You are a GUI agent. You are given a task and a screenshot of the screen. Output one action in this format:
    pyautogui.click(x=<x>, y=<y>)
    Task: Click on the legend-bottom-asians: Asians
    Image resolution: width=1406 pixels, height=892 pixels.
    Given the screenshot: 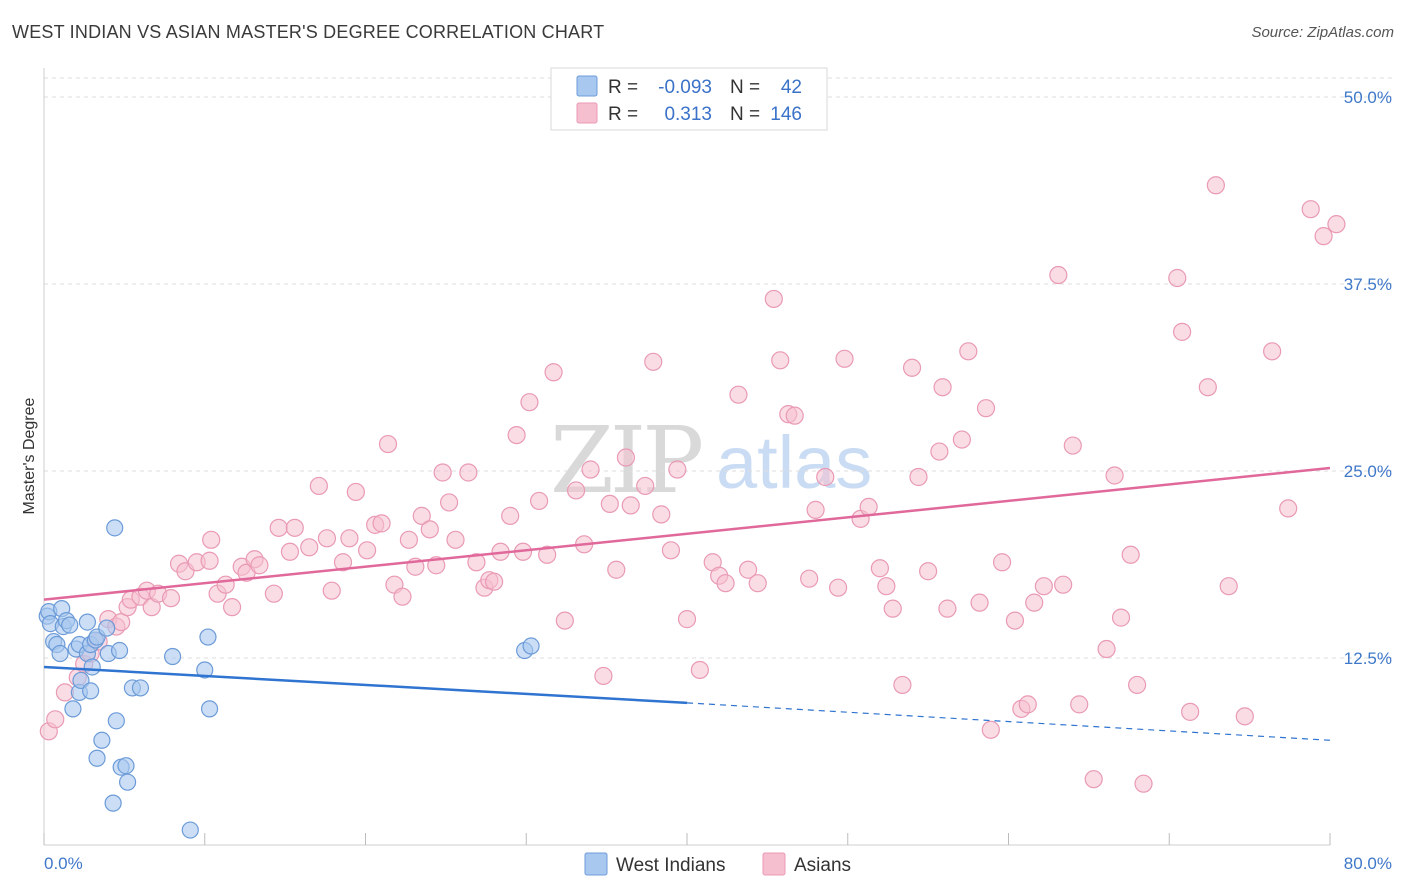 What is the action you would take?
    pyautogui.click(x=822, y=865)
    